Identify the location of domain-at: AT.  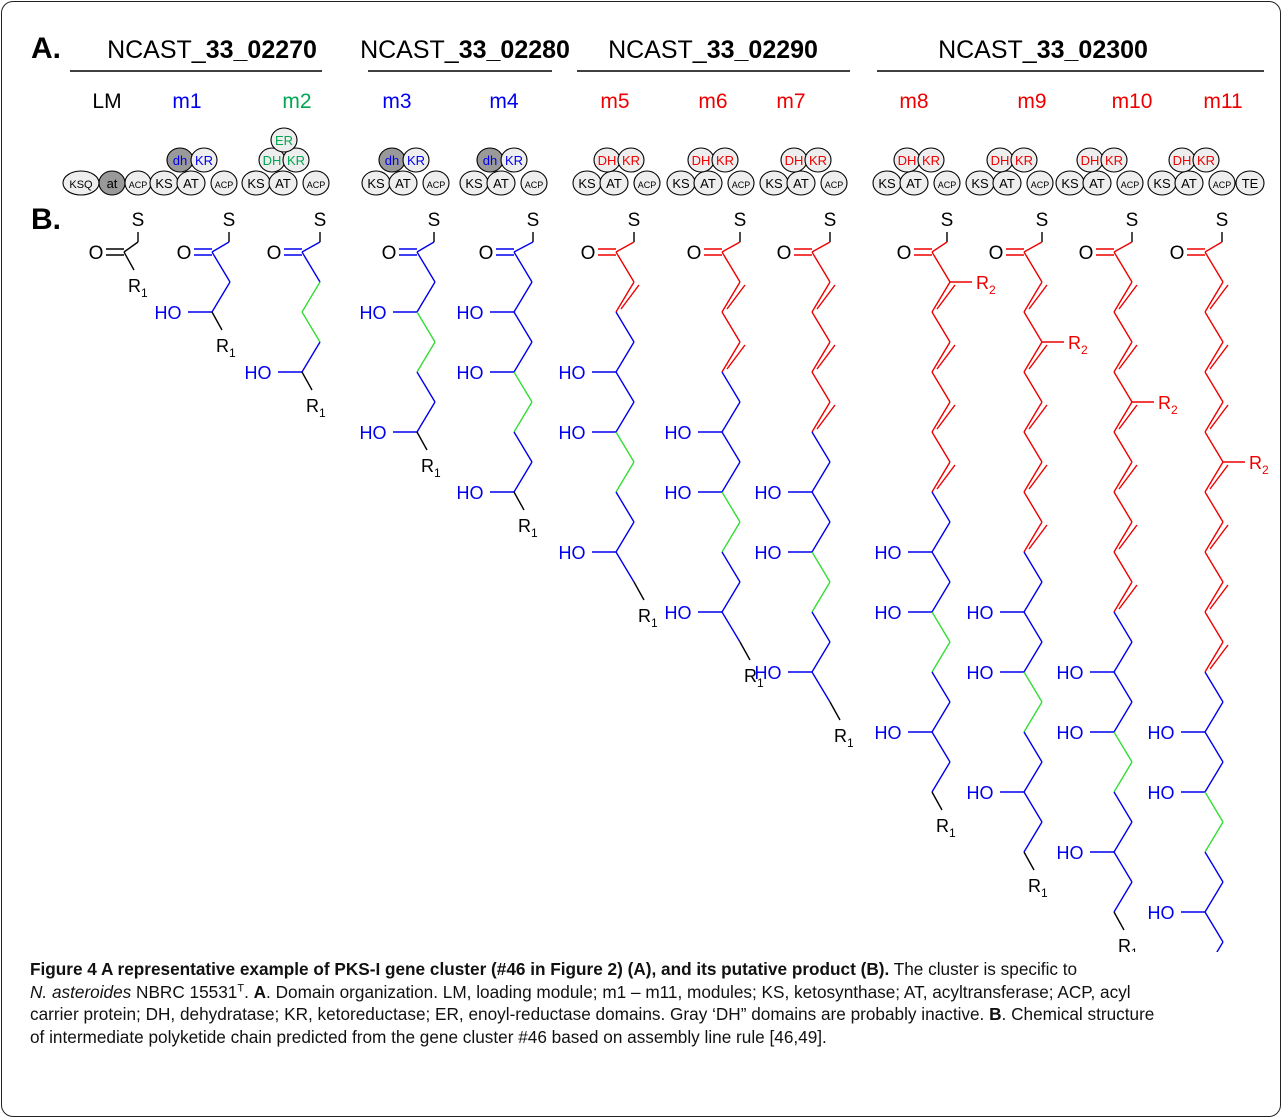
(1097, 183).